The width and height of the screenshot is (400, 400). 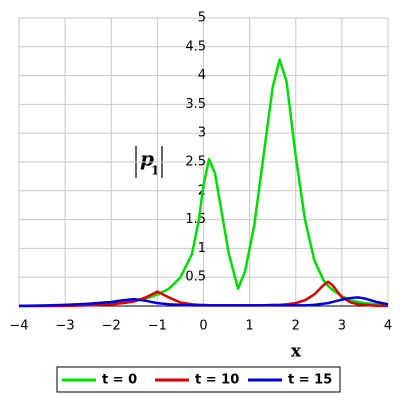 What do you see at coordinates (388, 326) in the screenshot?
I see `x-tick-label: 4` at bounding box center [388, 326].